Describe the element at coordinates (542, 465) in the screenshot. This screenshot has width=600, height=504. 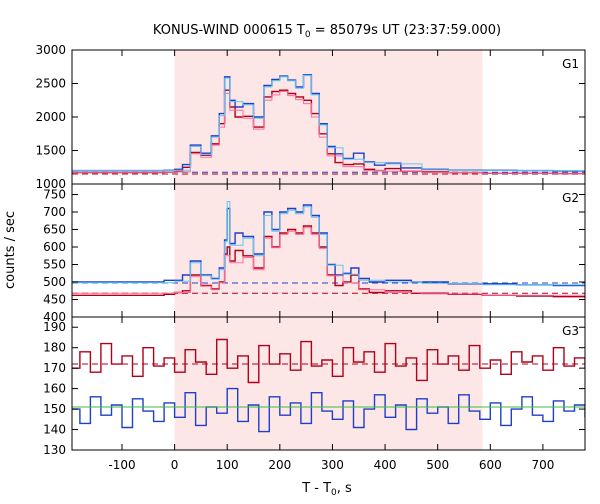
I see `xtick-label: 700` at that location.